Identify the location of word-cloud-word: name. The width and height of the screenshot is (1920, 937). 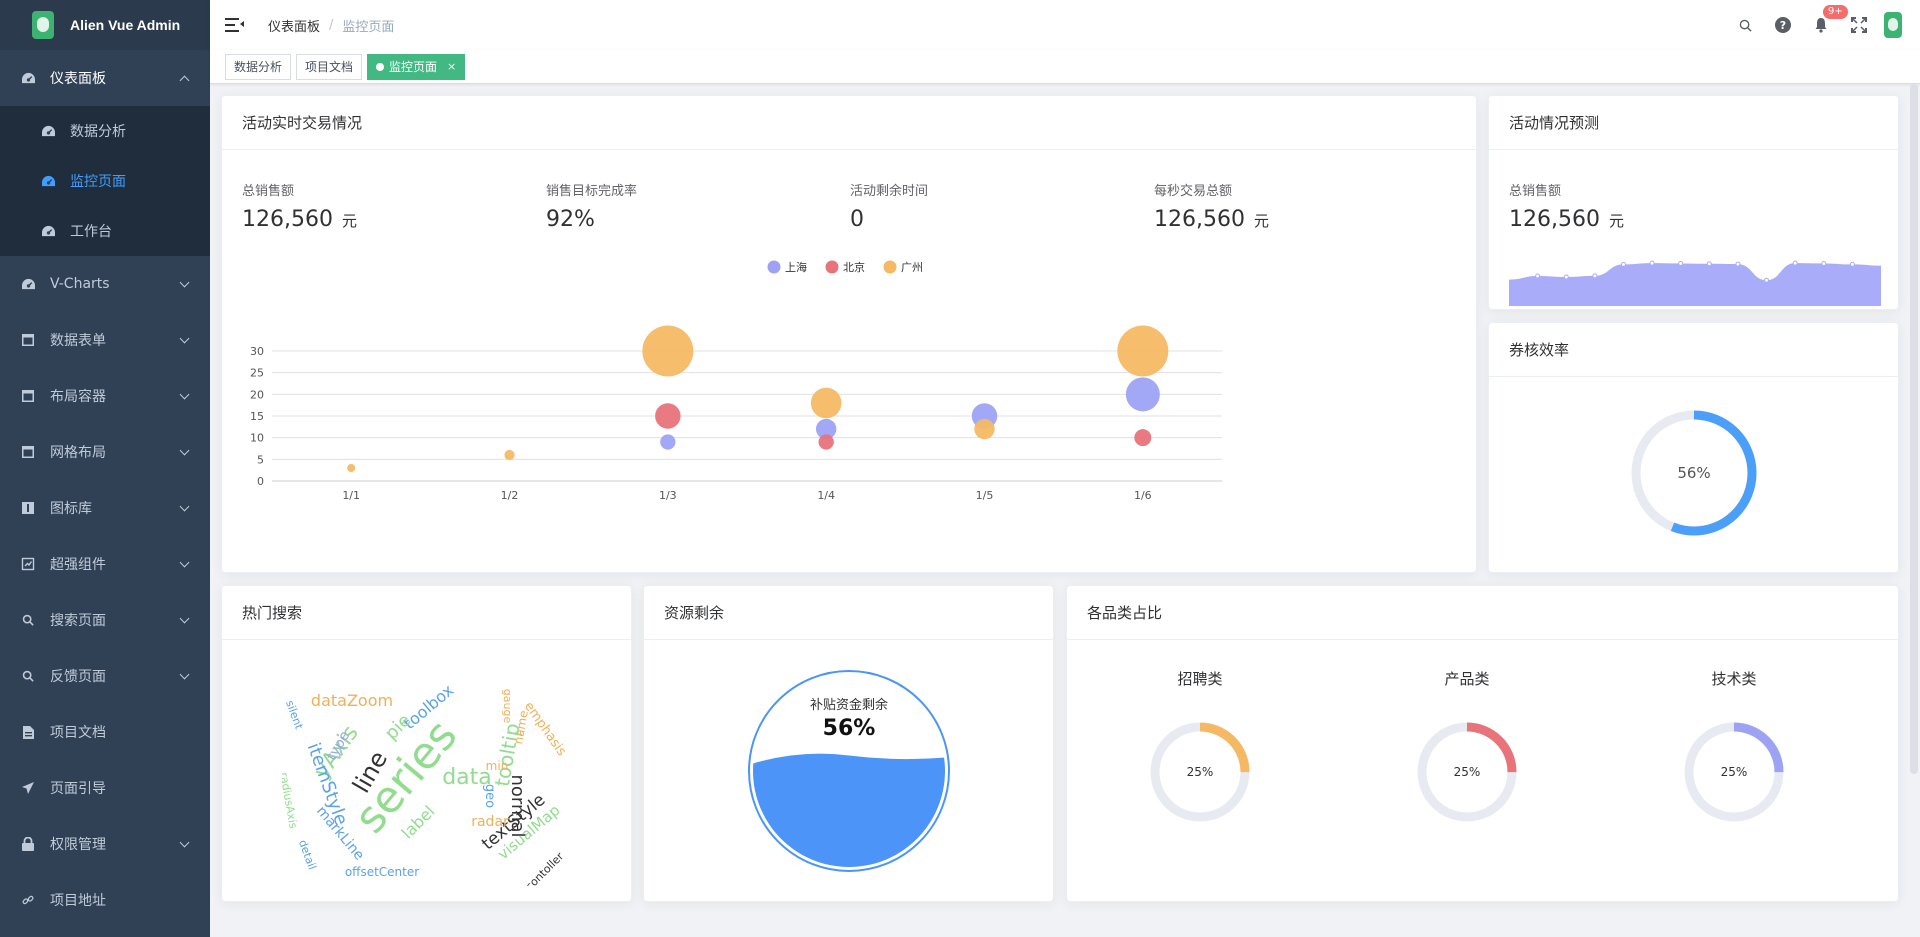
(521, 727).